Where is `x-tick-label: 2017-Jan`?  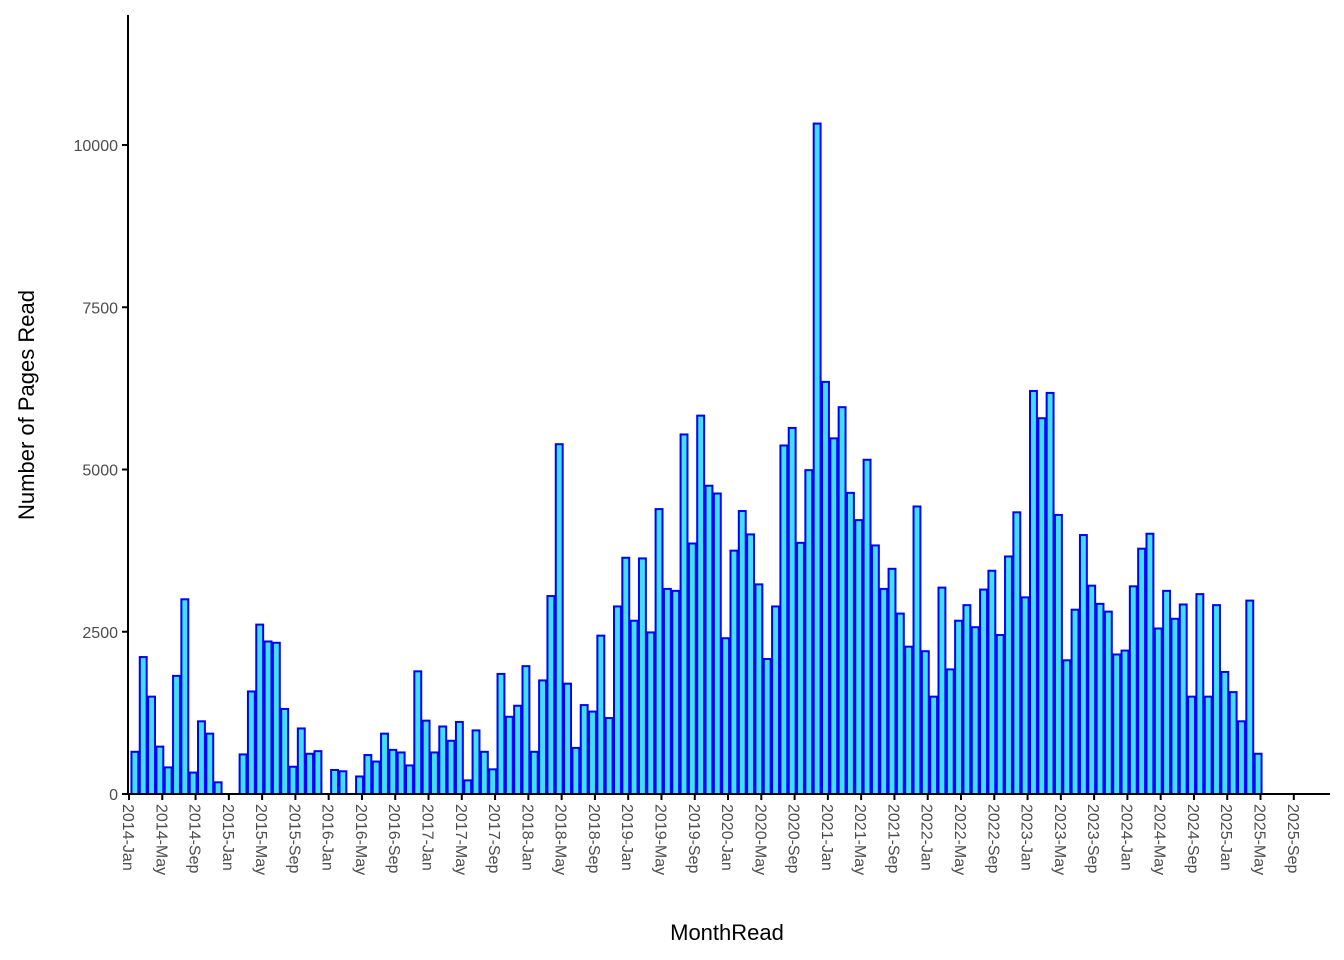 x-tick-label: 2017-Jan is located at coordinates (427, 837).